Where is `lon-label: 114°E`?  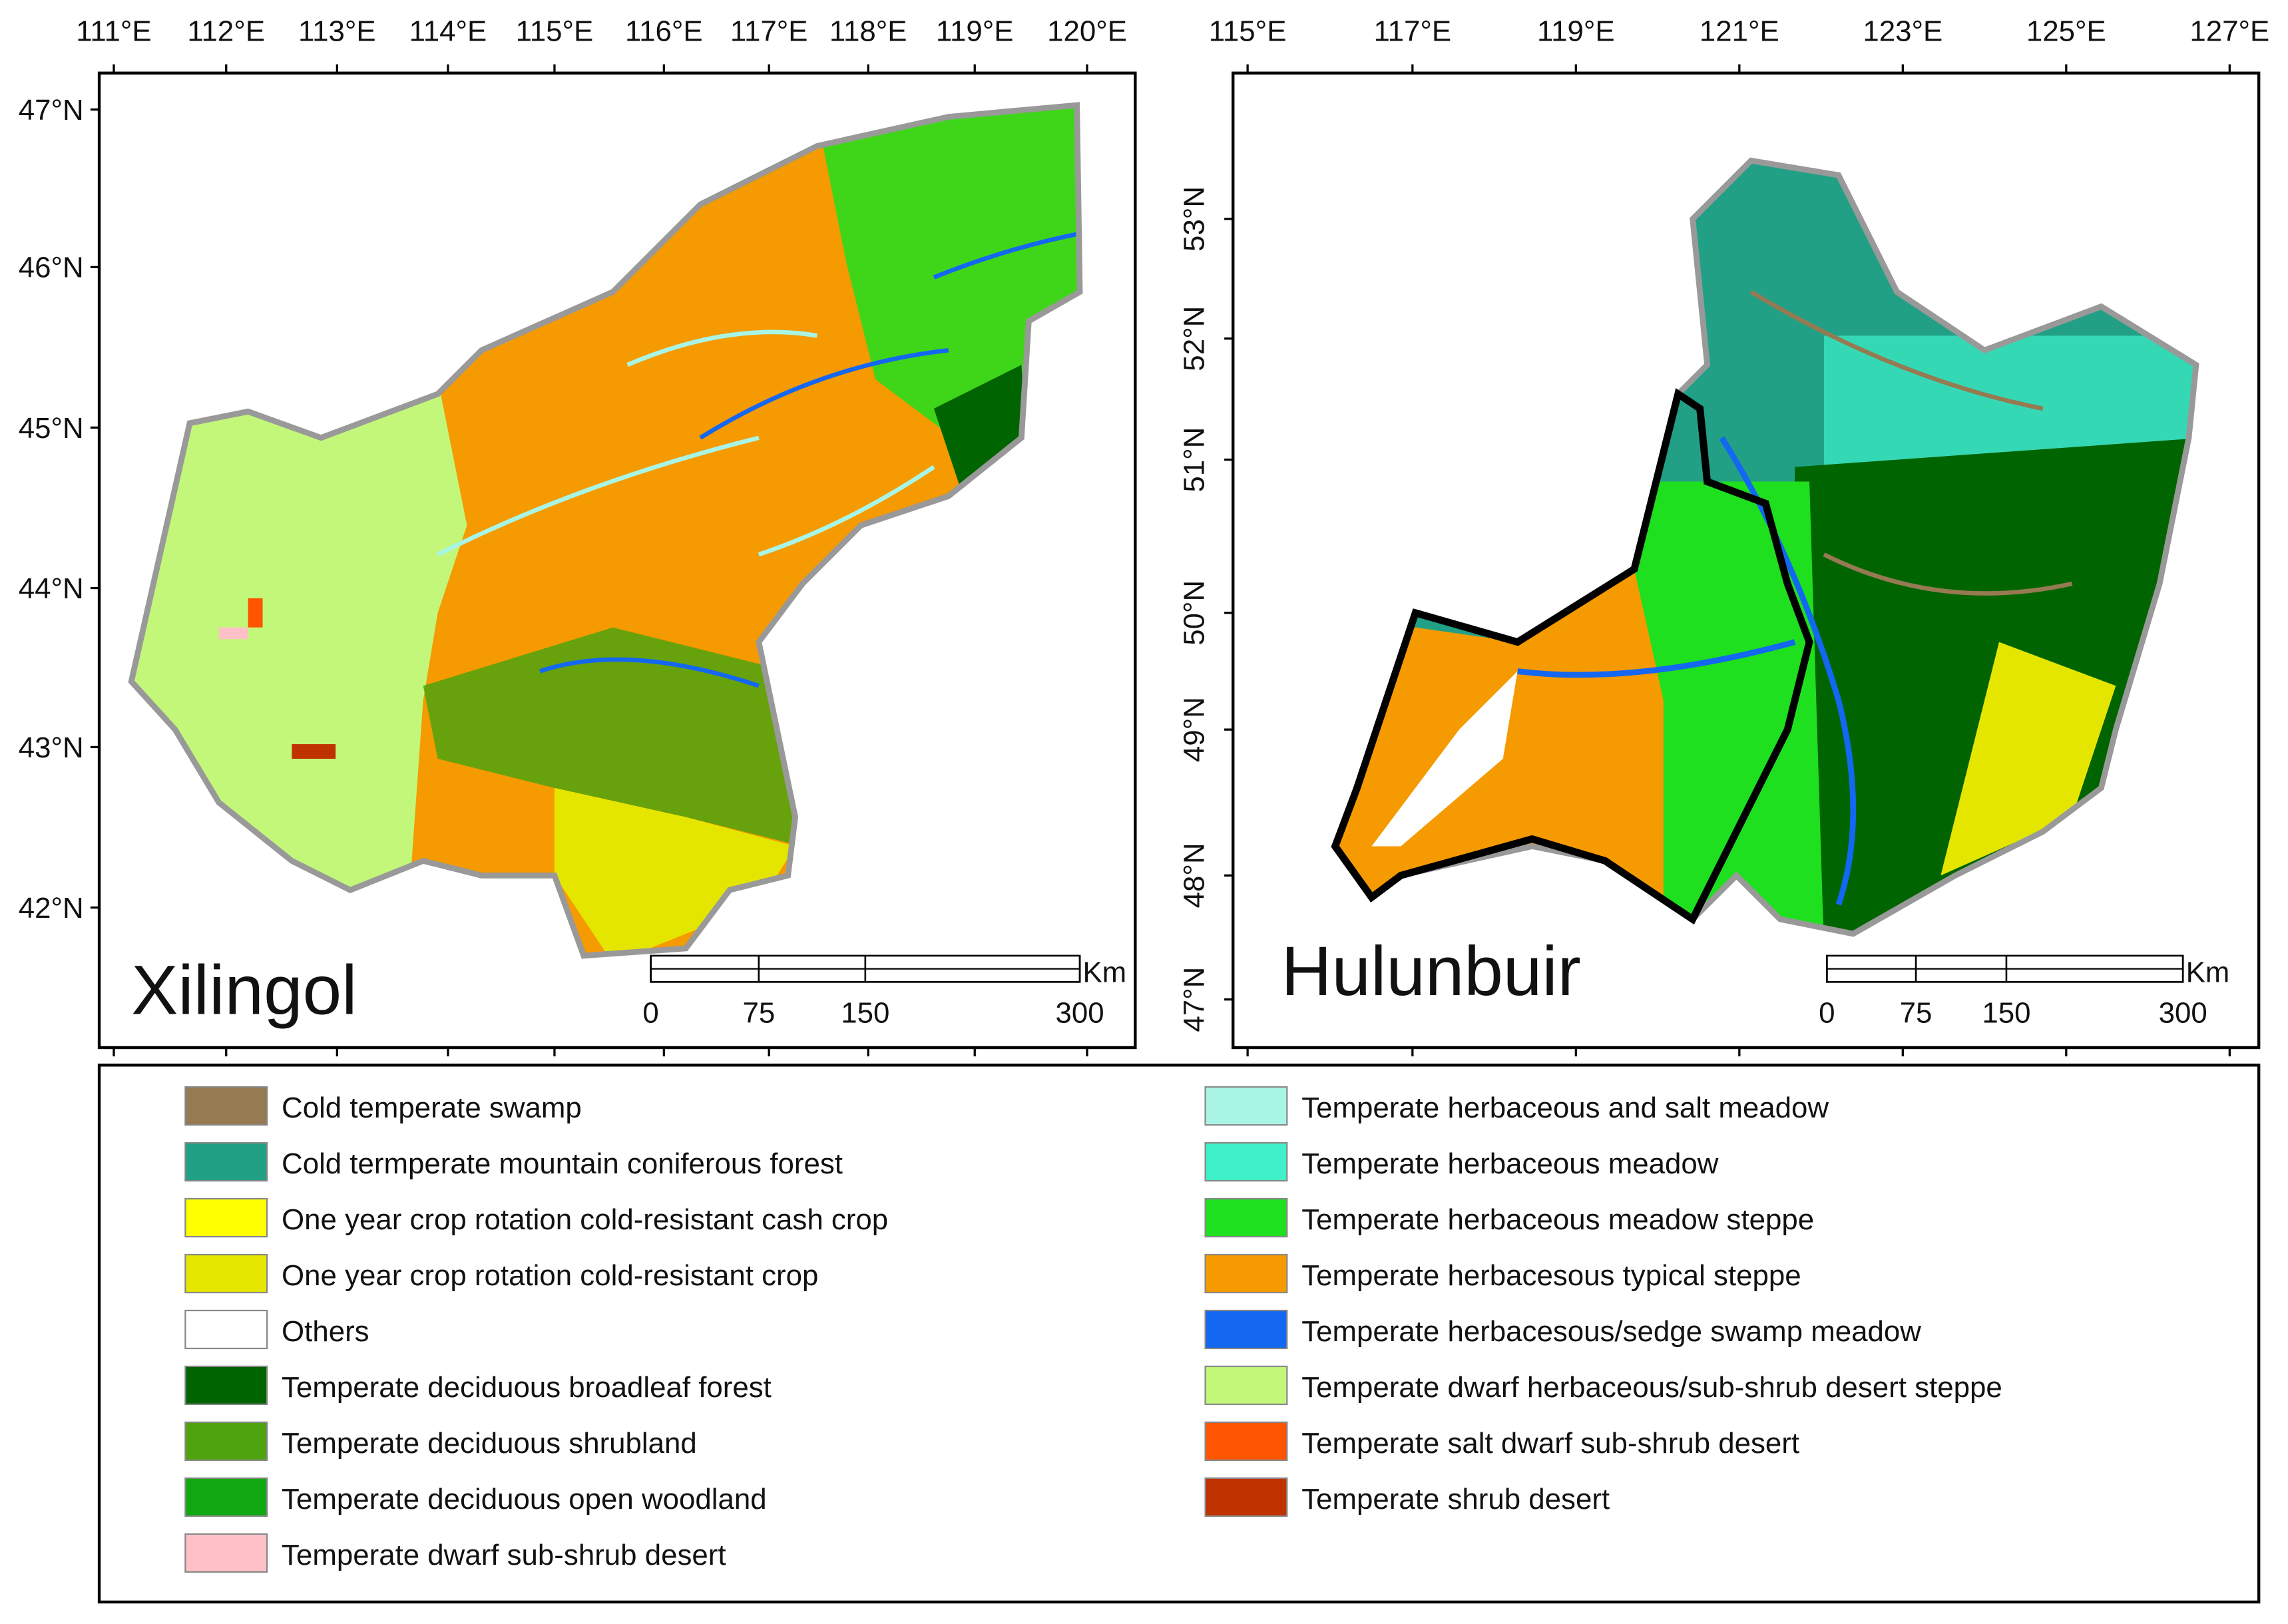
lon-label: 114°E is located at coordinates (448, 32).